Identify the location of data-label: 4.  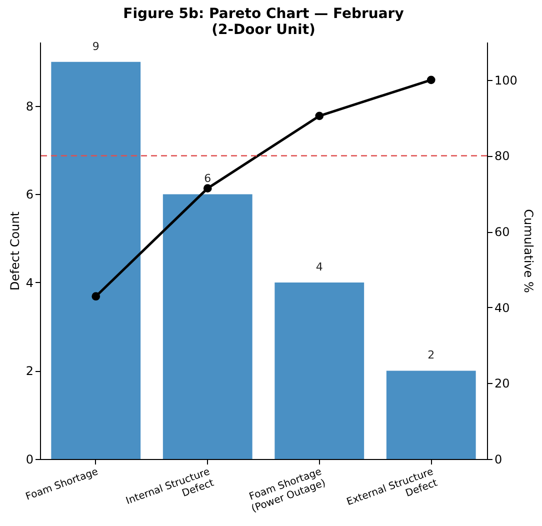
(319, 267).